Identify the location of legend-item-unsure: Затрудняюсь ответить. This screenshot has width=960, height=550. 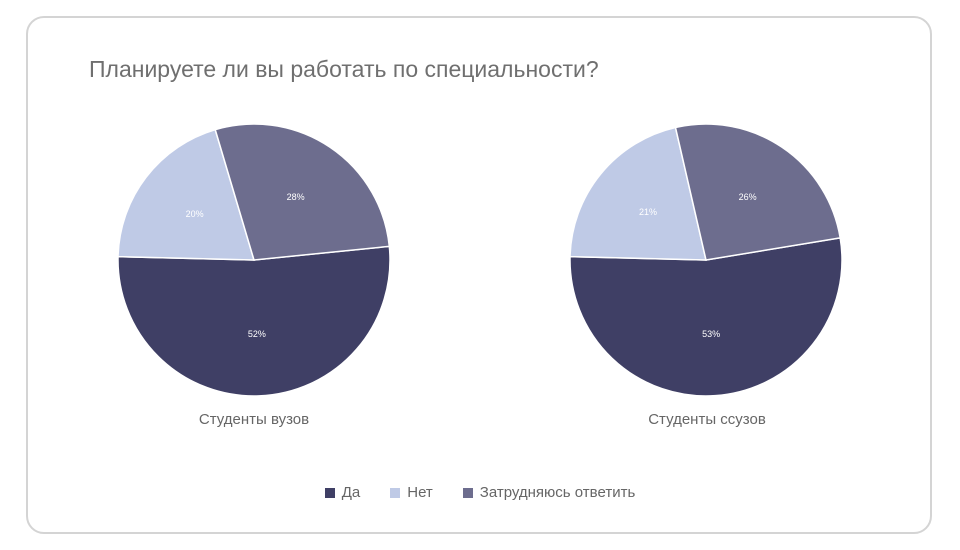
(549, 492).